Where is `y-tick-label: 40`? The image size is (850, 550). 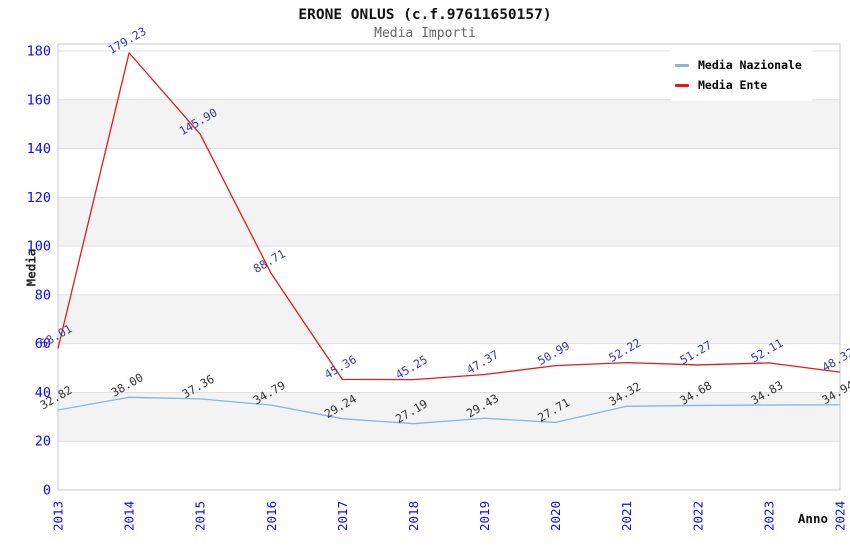 y-tick-label: 40 is located at coordinates (43, 393).